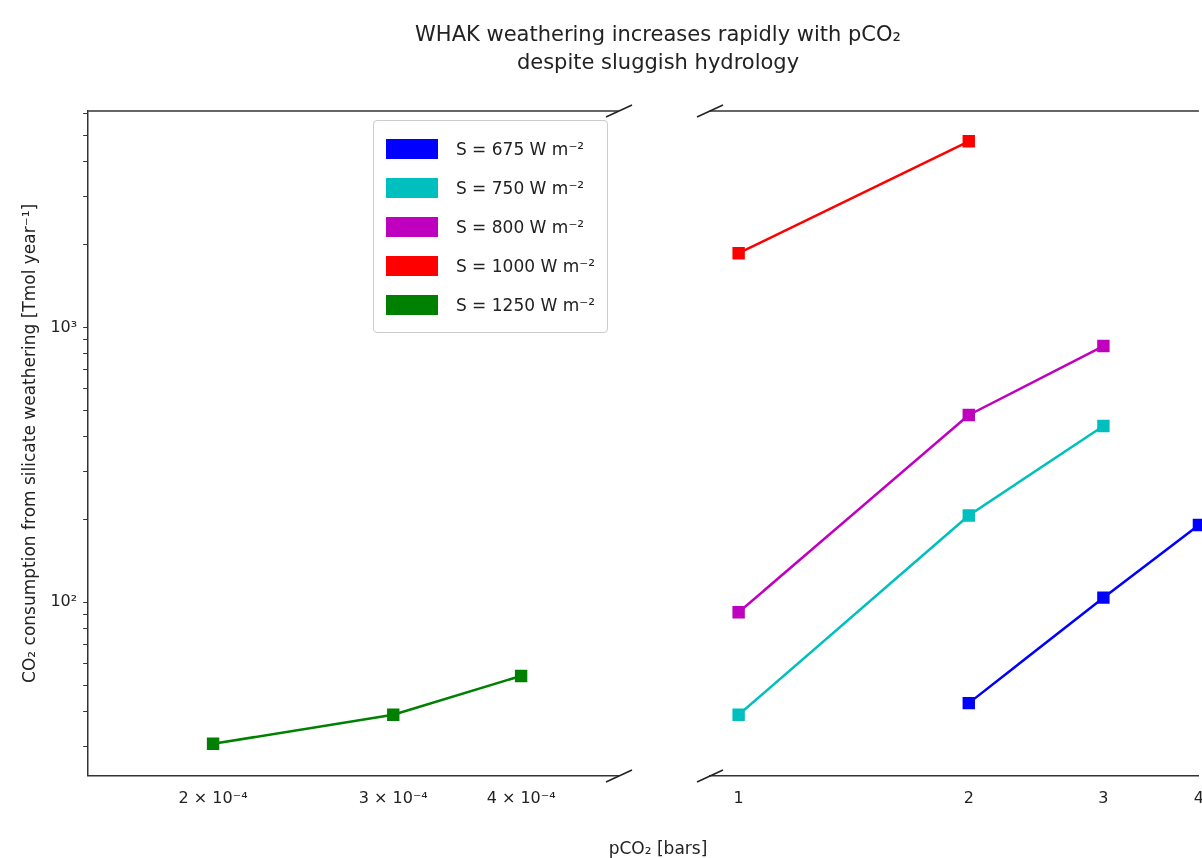 This screenshot has width=1202, height=858. Describe the element at coordinates (520, 226) in the screenshot. I see `legend-label: S = 800 W m⁻²` at that location.